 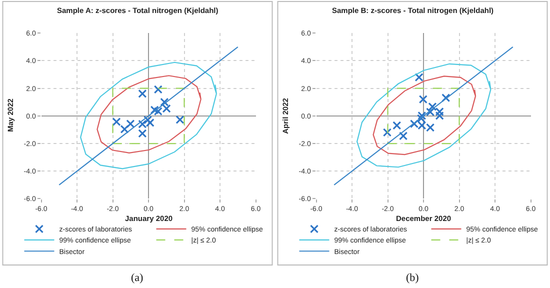 What do you see at coordinates (137, 278) in the screenshot?
I see `text: (a)` at bounding box center [137, 278].